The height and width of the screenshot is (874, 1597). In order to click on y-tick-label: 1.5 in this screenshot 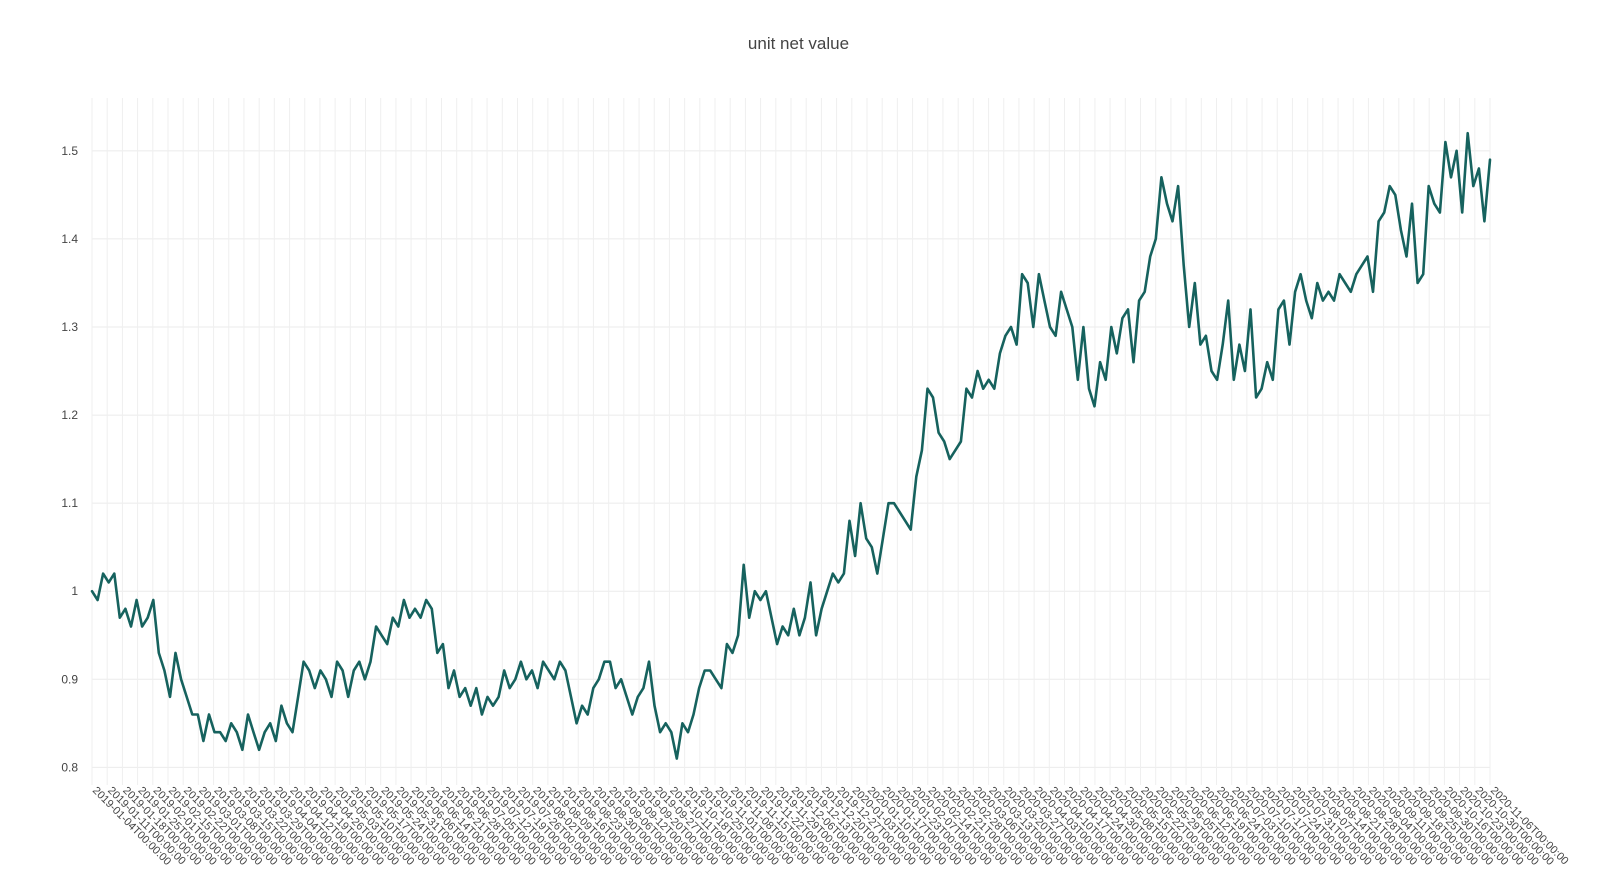, I will do `click(69, 151)`.